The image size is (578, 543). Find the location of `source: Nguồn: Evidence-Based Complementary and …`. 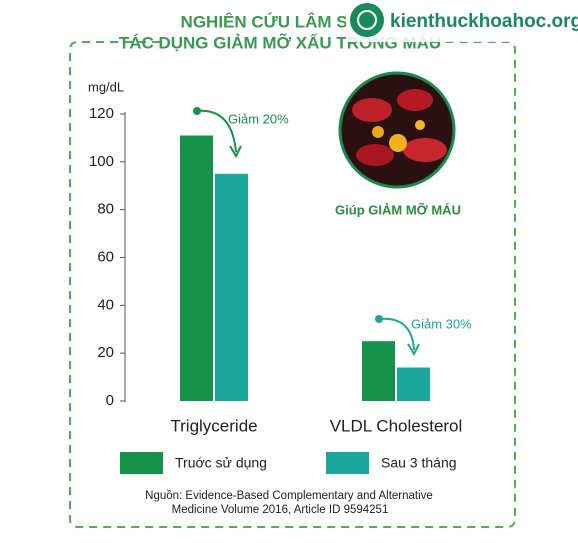

source: Nguồn: Evidence-Based Complementary and … is located at coordinates (289, 496).